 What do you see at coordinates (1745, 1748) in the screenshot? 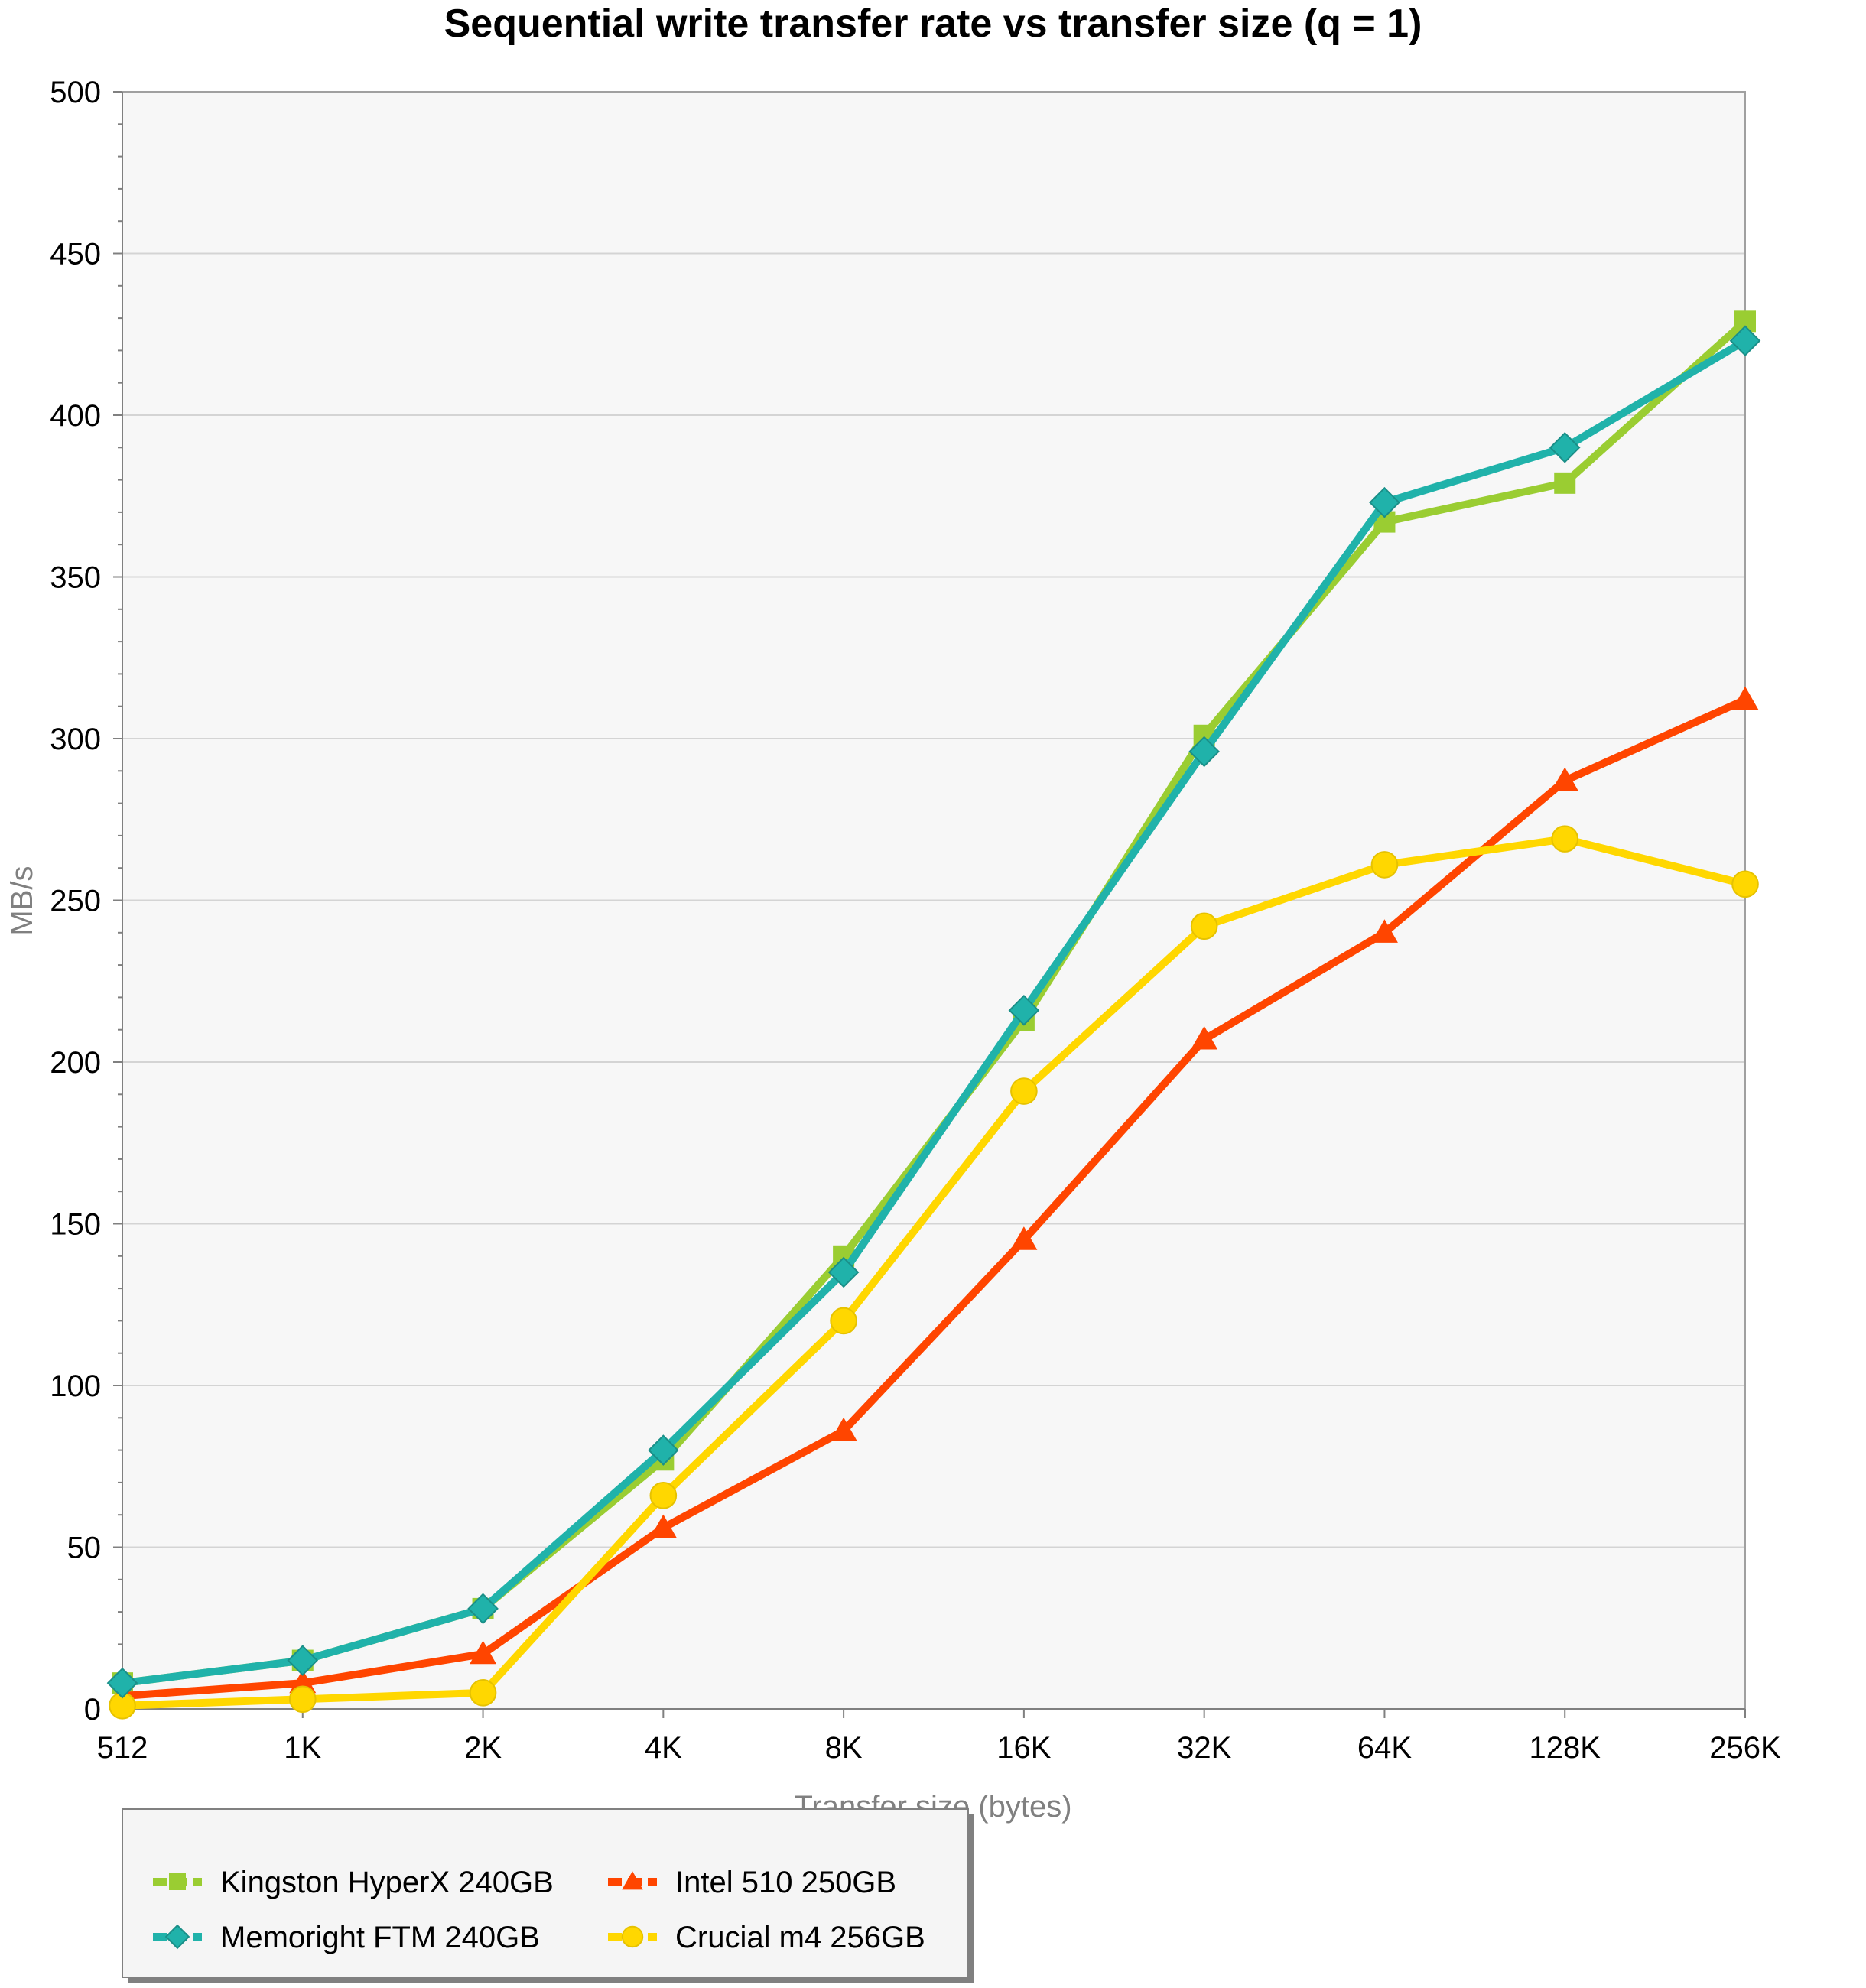
I see `x-tick-label: 256K` at bounding box center [1745, 1748].